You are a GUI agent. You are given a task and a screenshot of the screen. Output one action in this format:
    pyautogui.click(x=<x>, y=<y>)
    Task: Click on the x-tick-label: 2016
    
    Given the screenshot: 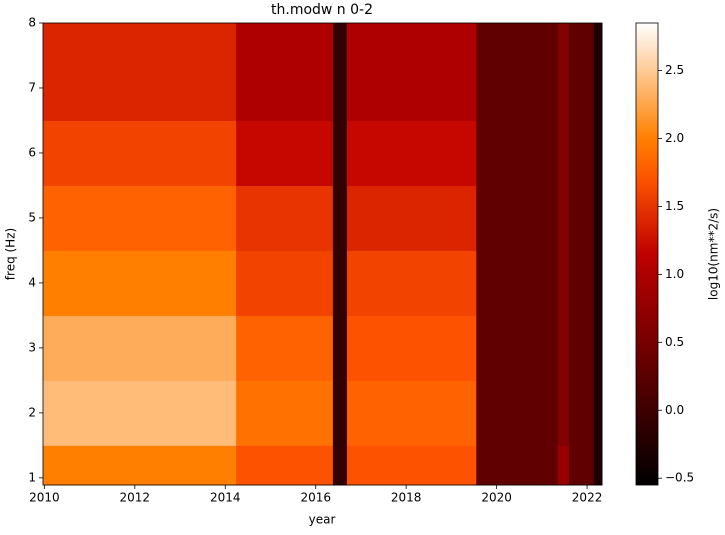 What is the action you would take?
    pyautogui.click(x=315, y=498)
    